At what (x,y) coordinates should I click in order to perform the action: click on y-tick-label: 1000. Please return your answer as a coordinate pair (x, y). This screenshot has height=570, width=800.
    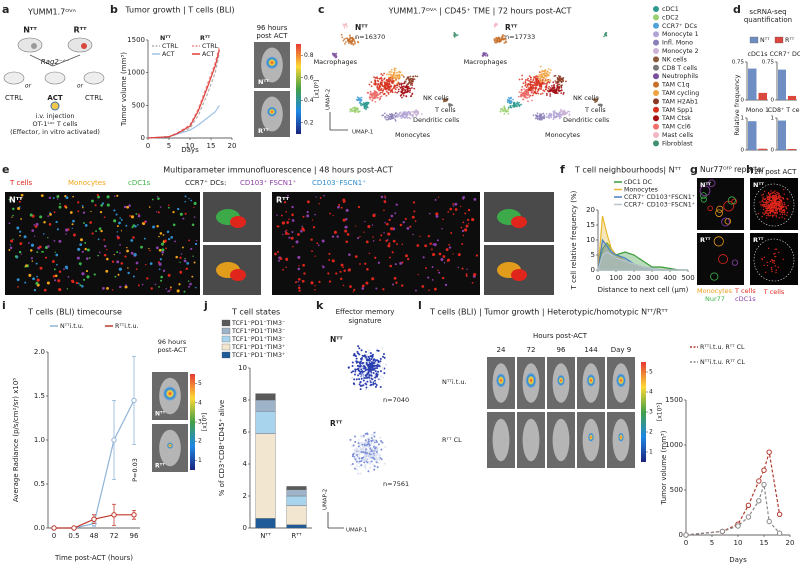
    Looking at the image, I should click on (136, 73).